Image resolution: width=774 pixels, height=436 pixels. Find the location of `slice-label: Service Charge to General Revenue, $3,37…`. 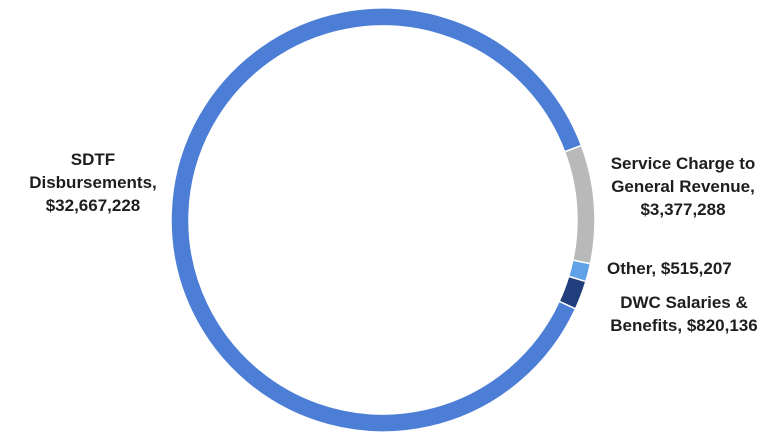

slice-label: Service Charge to General Revenue, $3,37… is located at coordinates (683, 186).